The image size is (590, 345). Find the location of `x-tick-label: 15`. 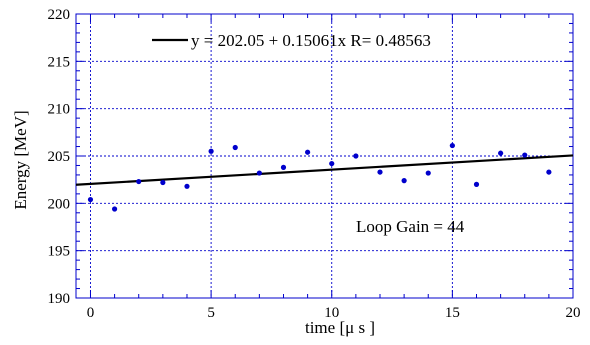

x-tick-label: 15 is located at coordinates (452, 313).